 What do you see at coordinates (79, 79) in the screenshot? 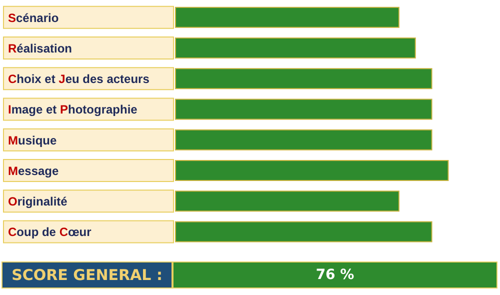
I see `y-tick-label: Choix et Jeu des acteurs` at bounding box center [79, 79].